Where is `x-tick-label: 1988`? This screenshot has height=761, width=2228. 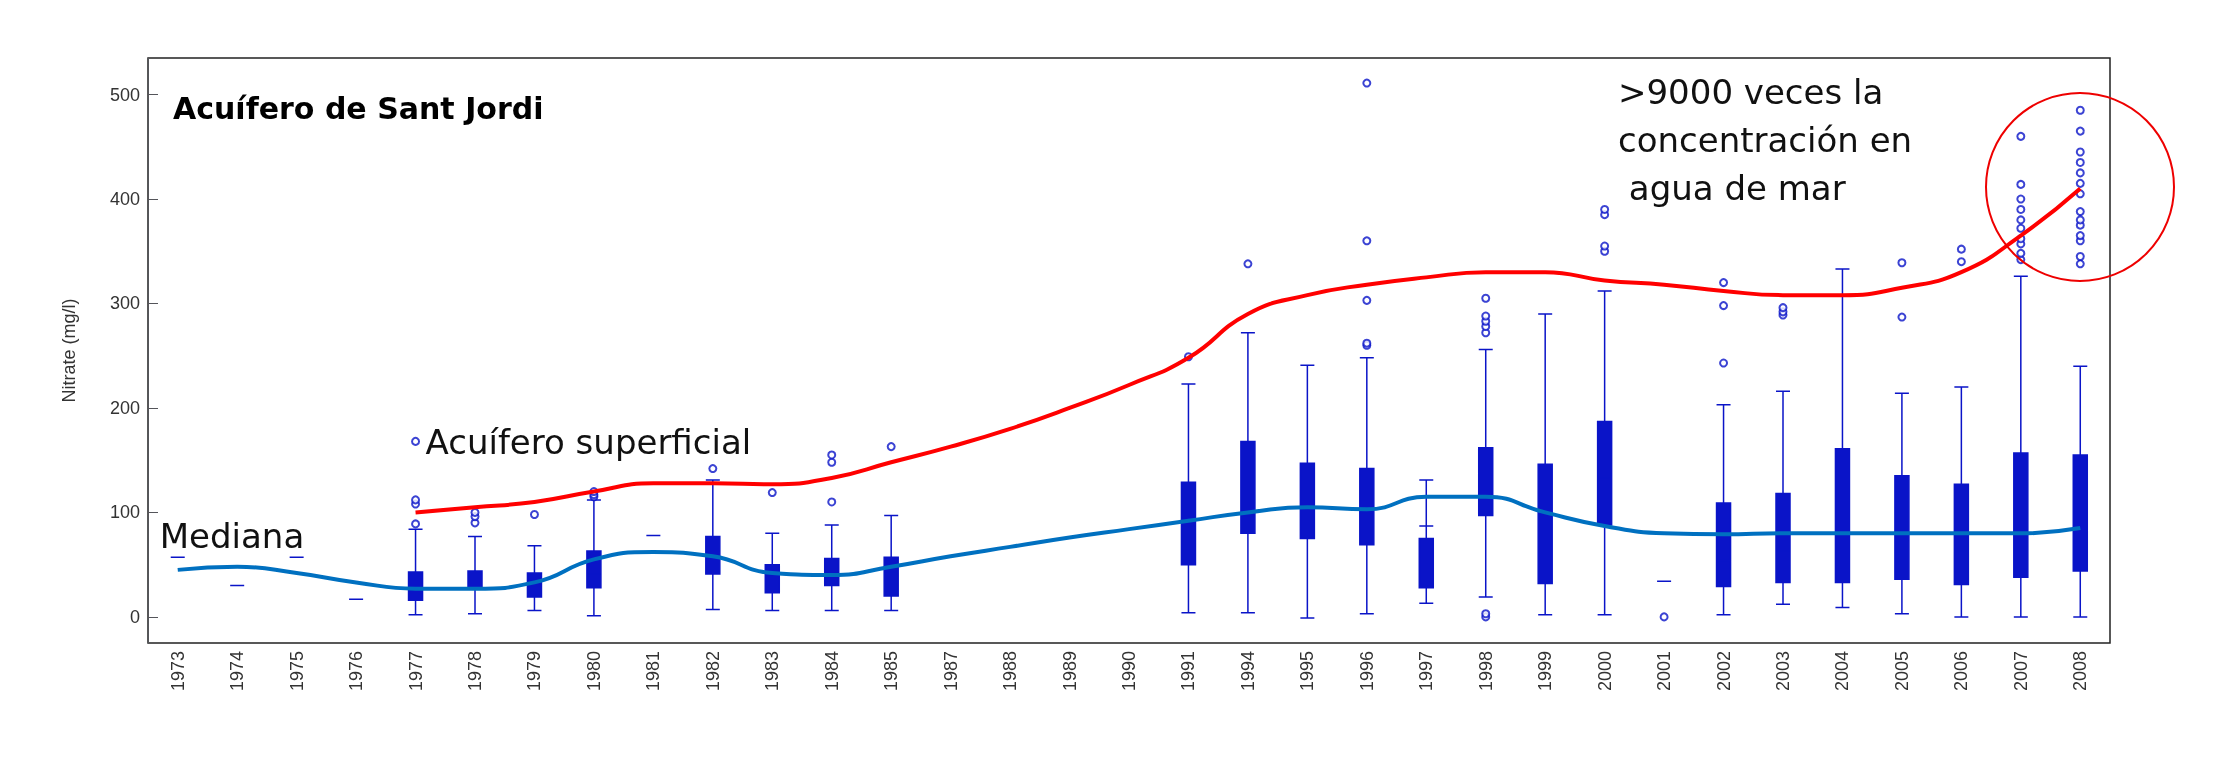 x-tick-label: 1988 is located at coordinates (1010, 671).